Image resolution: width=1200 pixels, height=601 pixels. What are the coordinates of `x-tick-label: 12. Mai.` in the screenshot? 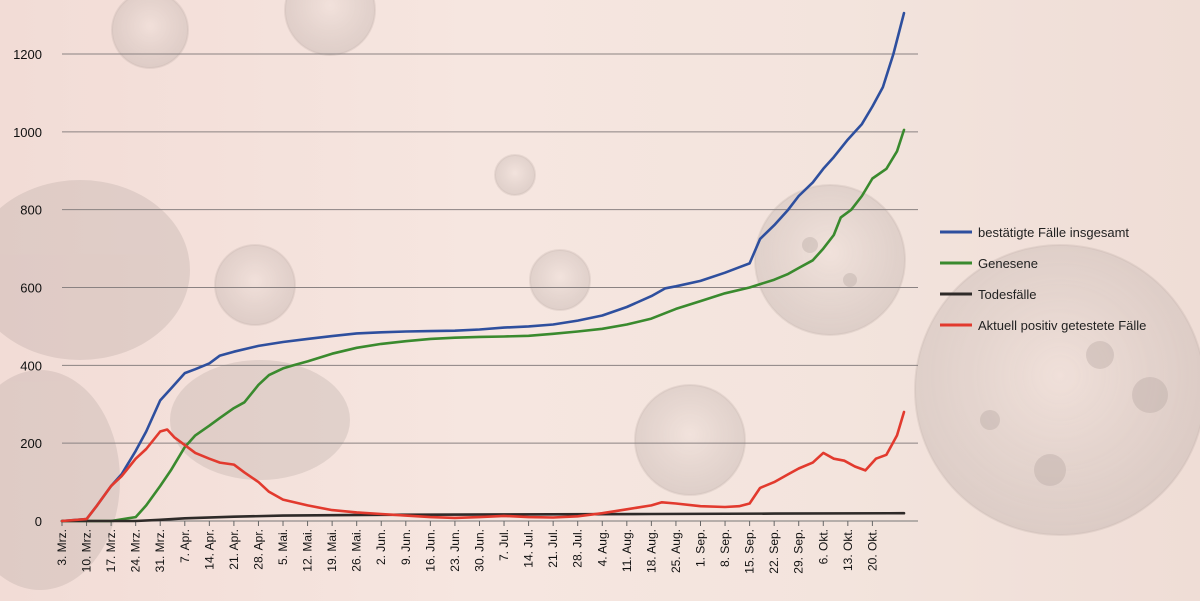 It's located at (308, 550).